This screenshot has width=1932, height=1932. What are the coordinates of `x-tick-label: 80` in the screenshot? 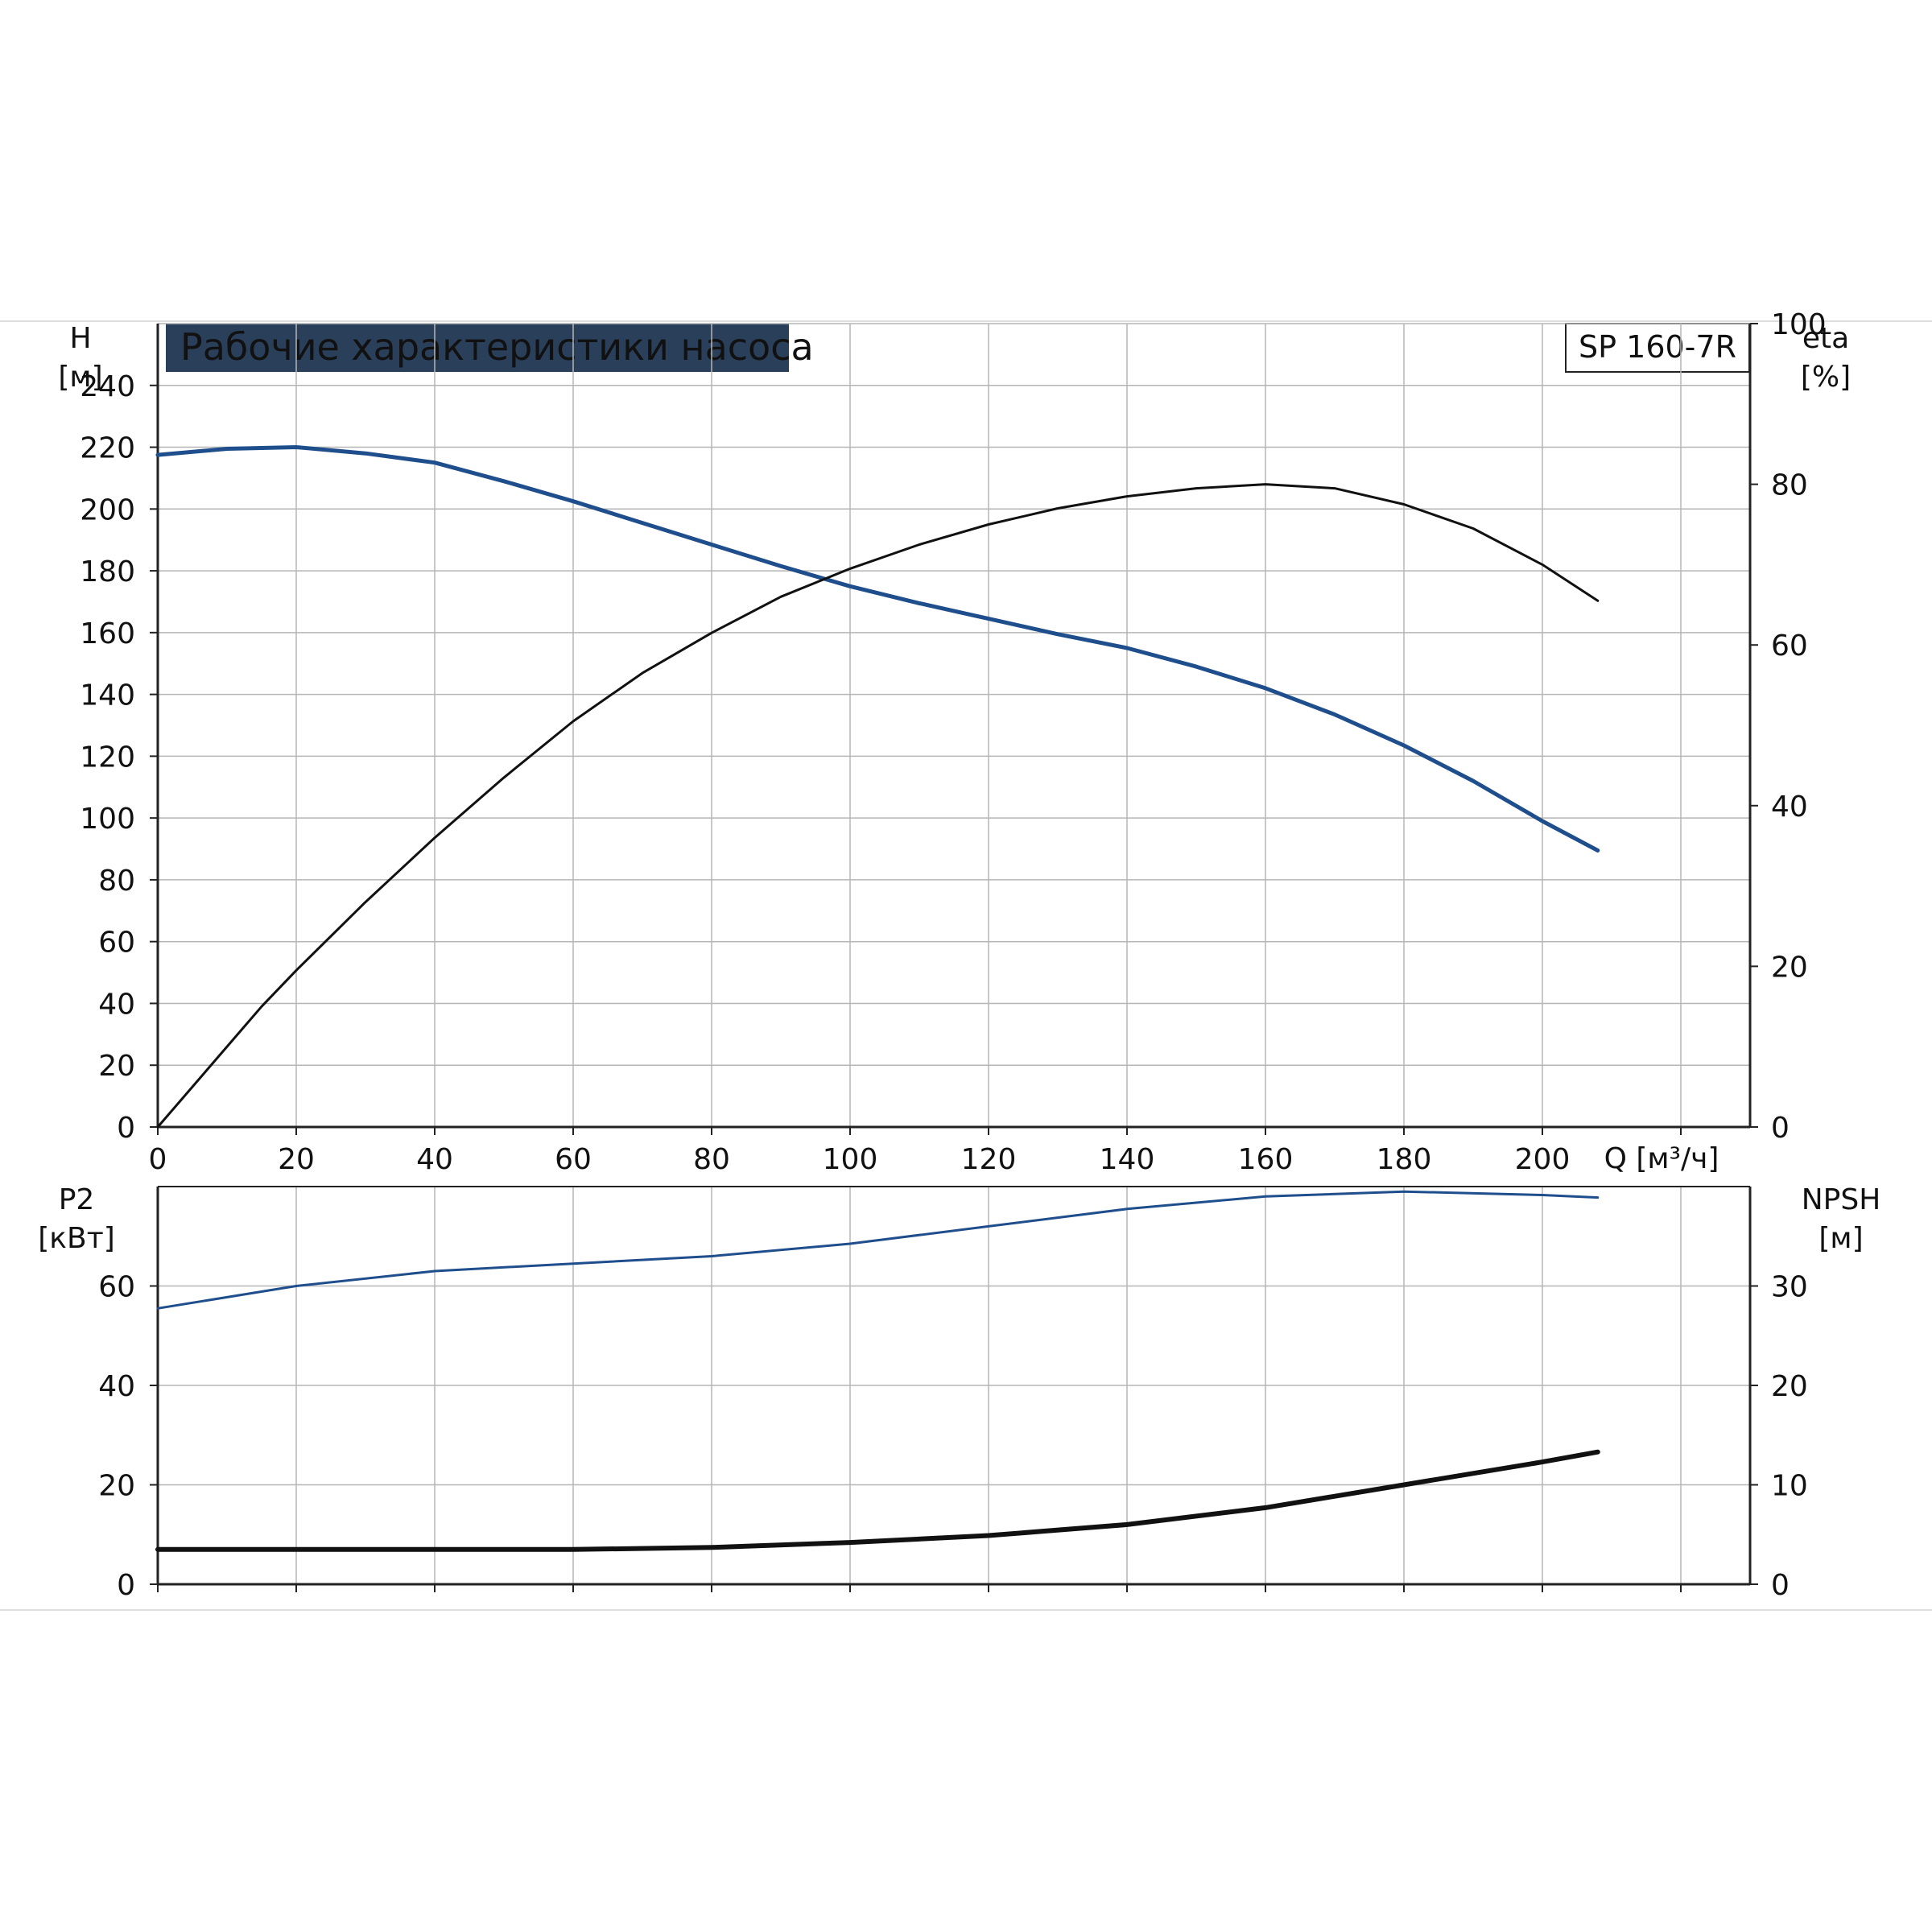 It's located at (711, 1159).